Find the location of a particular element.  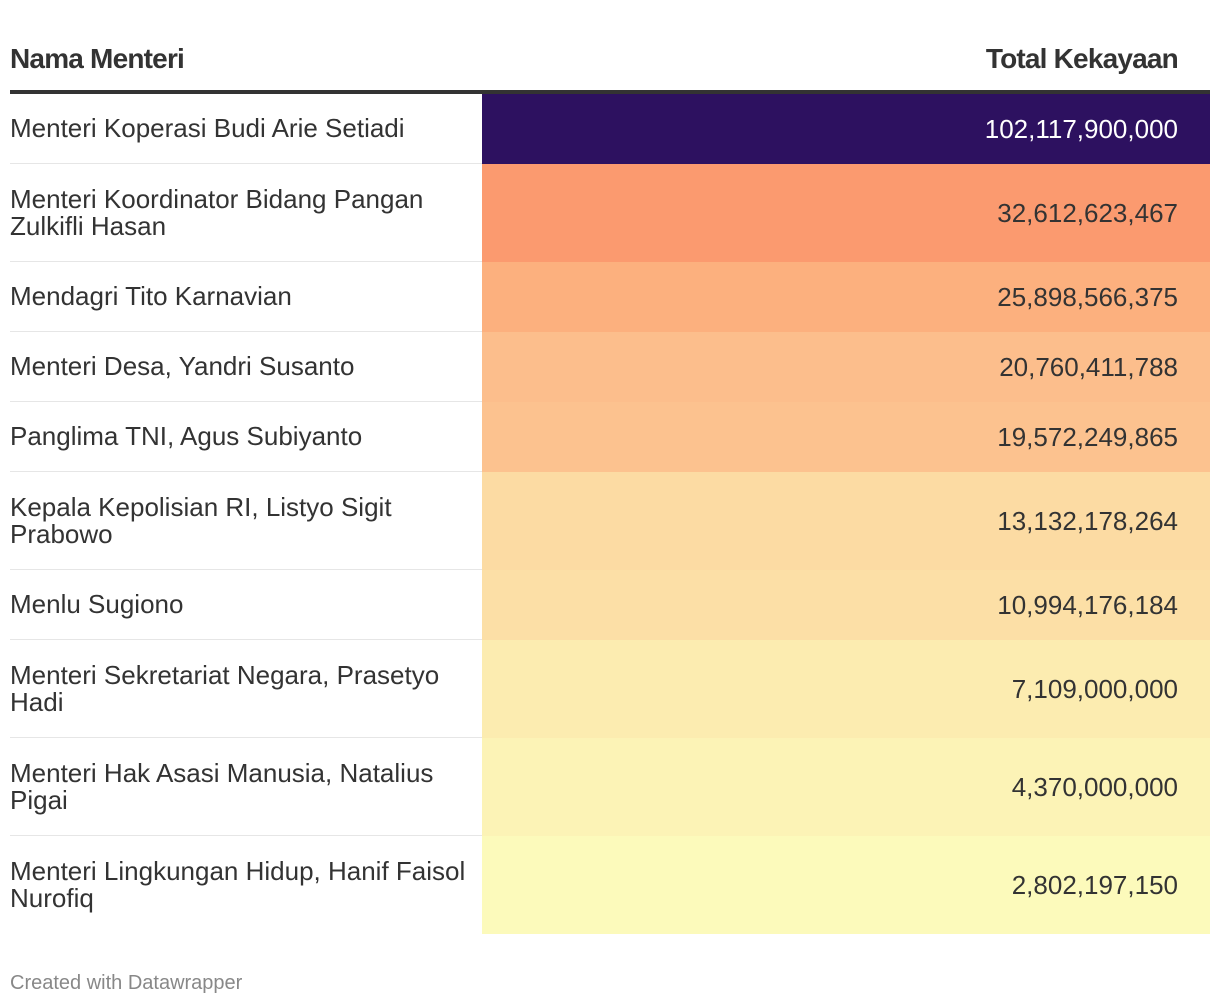

row-value-cell: 32,612,623,467 is located at coordinates (846, 213).